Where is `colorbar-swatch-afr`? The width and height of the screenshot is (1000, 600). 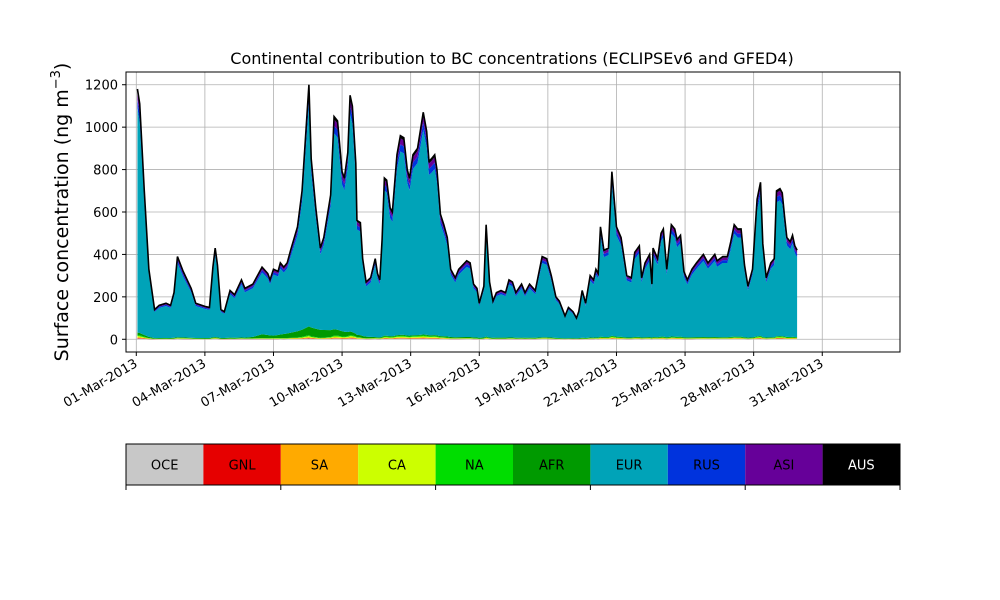
colorbar-swatch-afr is located at coordinates (552, 464).